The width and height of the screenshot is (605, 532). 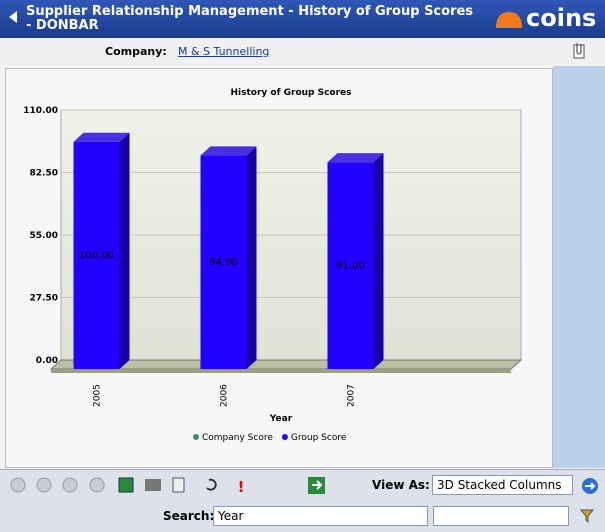 I want to click on toolbar-icons: !, so click(x=167, y=486).